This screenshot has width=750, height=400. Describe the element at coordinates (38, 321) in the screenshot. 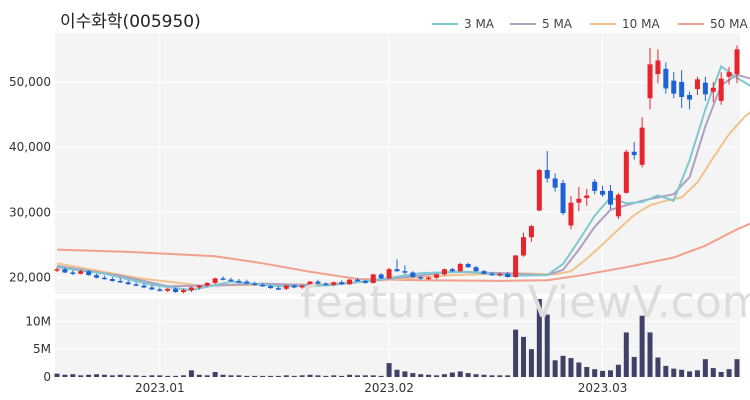

I see `volume-tick-label: 10M` at that location.